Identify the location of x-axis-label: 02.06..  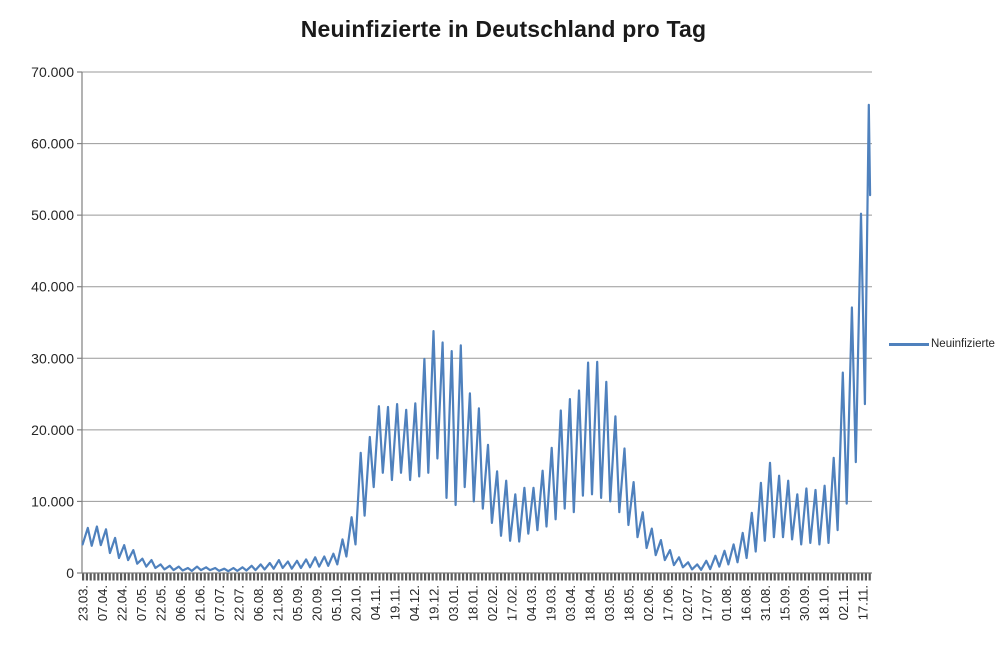
(648, 603).